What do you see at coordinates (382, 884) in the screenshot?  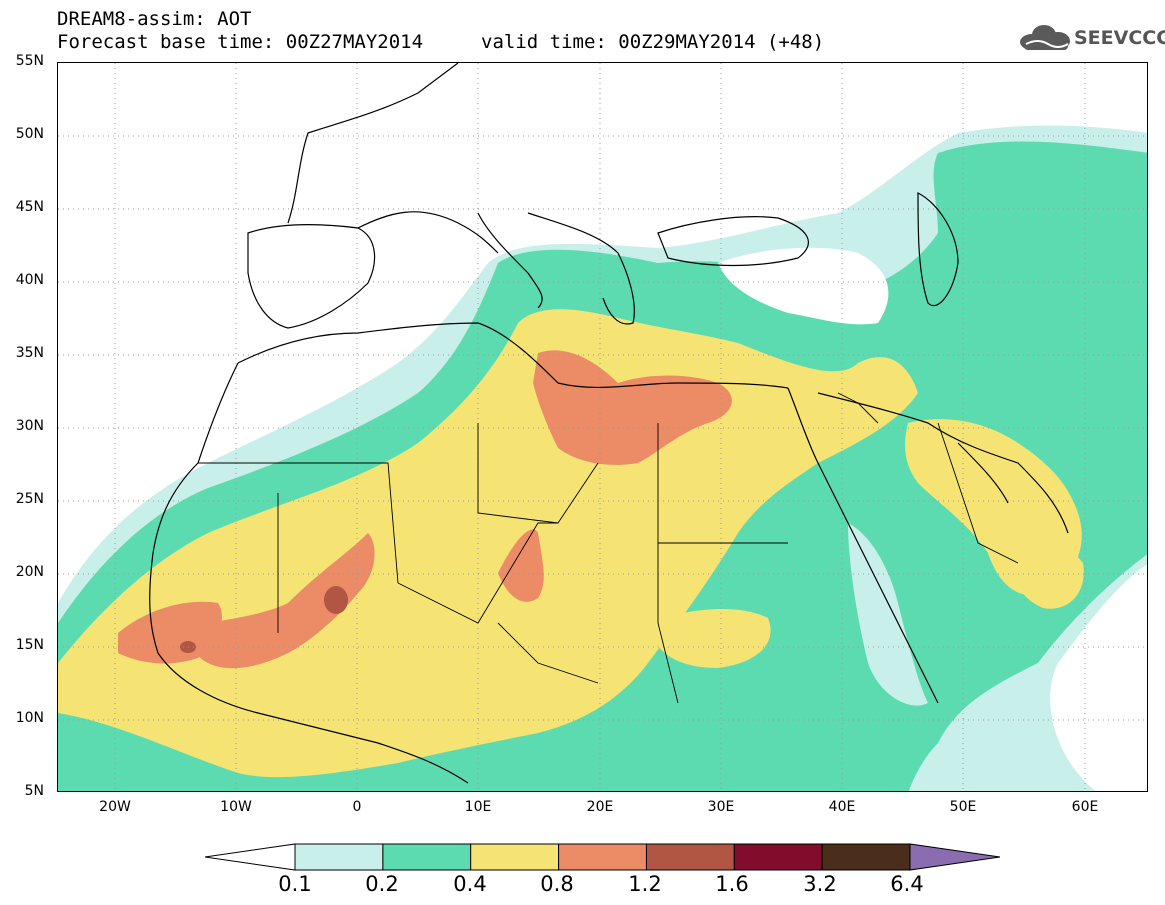 I see `legend-label-0.2: 0.2` at bounding box center [382, 884].